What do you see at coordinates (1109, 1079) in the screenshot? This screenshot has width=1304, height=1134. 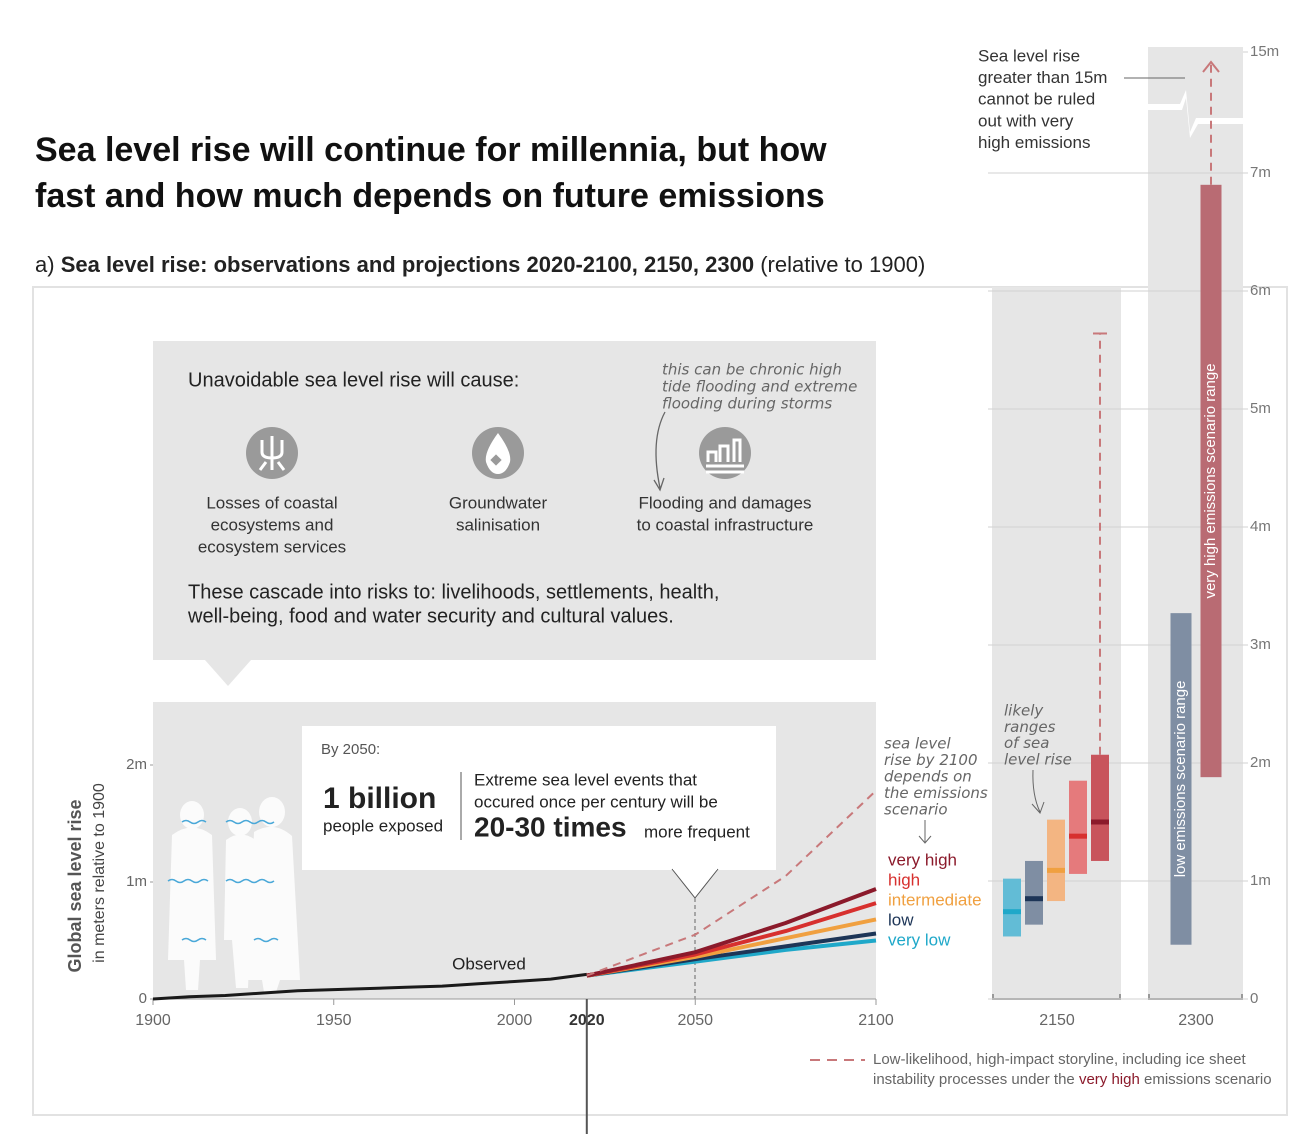 I see `legend-text-emph: very high` at bounding box center [1109, 1079].